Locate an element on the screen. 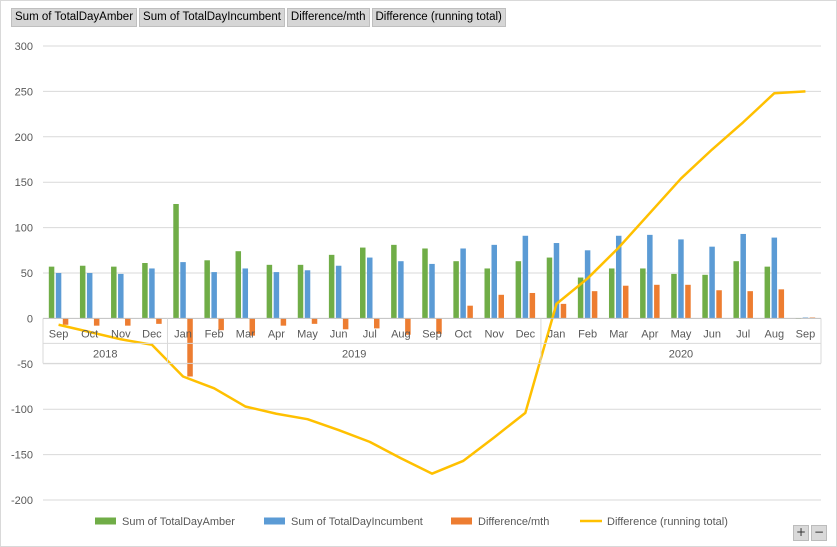 The width and height of the screenshot is (837, 547). x-tick-label: Oct is located at coordinates (89, 334).